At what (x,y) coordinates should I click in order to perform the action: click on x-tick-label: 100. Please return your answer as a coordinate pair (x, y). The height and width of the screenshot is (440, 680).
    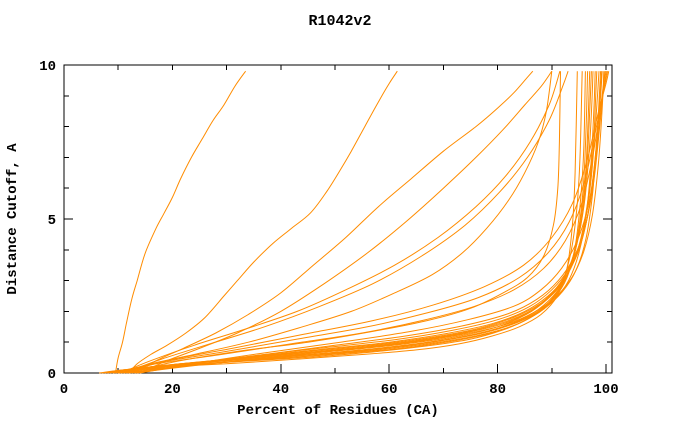
    Looking at the image, I should click on (605, 390).